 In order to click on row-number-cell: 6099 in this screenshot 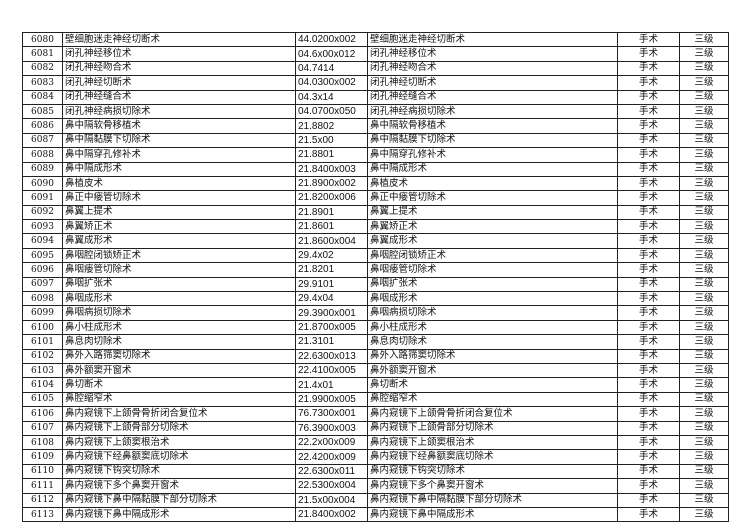, I will do `click(42, 313)`.